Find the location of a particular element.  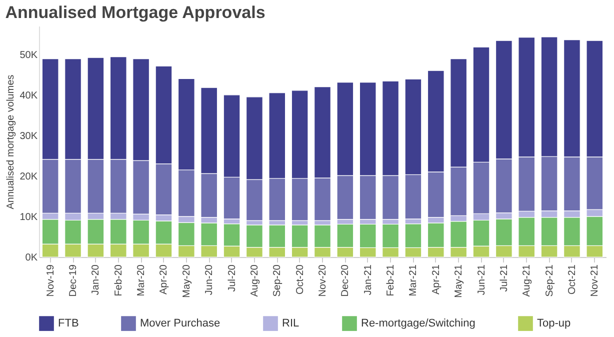

x-tick-label: Feb-21 is located at coordinates (391, 280).